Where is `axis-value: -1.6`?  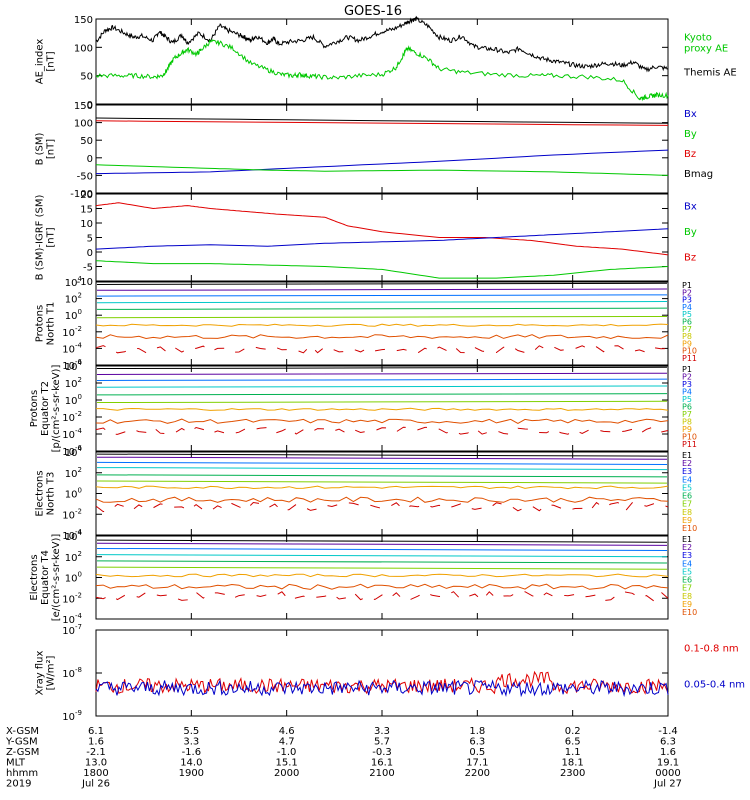 axis-value: -1.6 is located at coordinates (192, 752).